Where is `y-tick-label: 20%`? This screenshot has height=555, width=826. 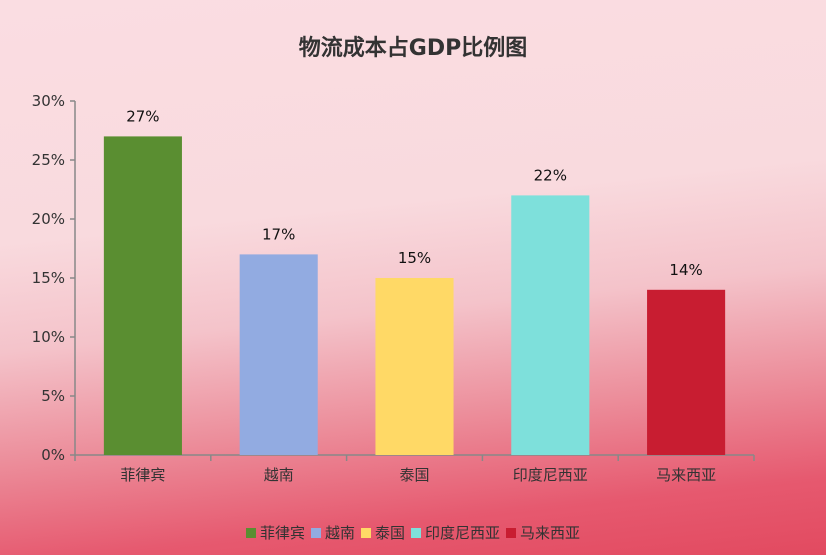
y-tick-label: 20% is located at coordinates (48, 219).